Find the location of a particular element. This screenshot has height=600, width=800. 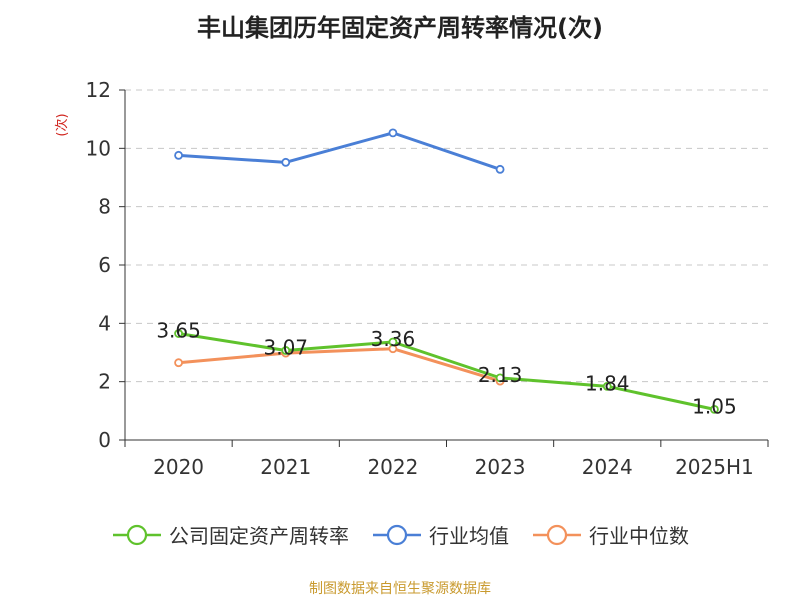

x-tick-label: 2021 is located at coordinates (285, 467).